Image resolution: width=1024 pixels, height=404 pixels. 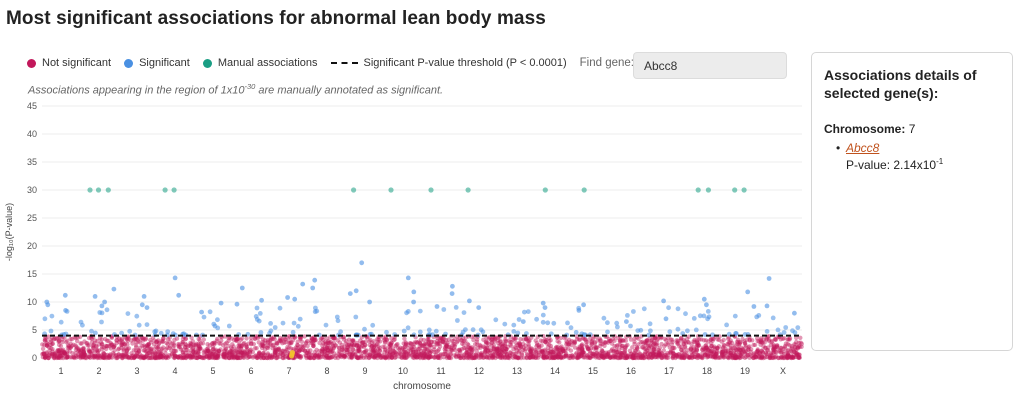 What do you see at coordinates (292, 353) in the screenshot?
I see `selected-gene-point` at bounding box center [292, 353].